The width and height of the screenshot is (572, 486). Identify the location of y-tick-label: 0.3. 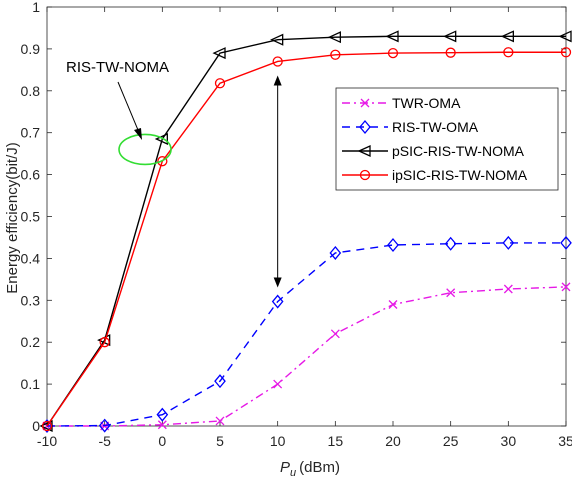
(31, 300).